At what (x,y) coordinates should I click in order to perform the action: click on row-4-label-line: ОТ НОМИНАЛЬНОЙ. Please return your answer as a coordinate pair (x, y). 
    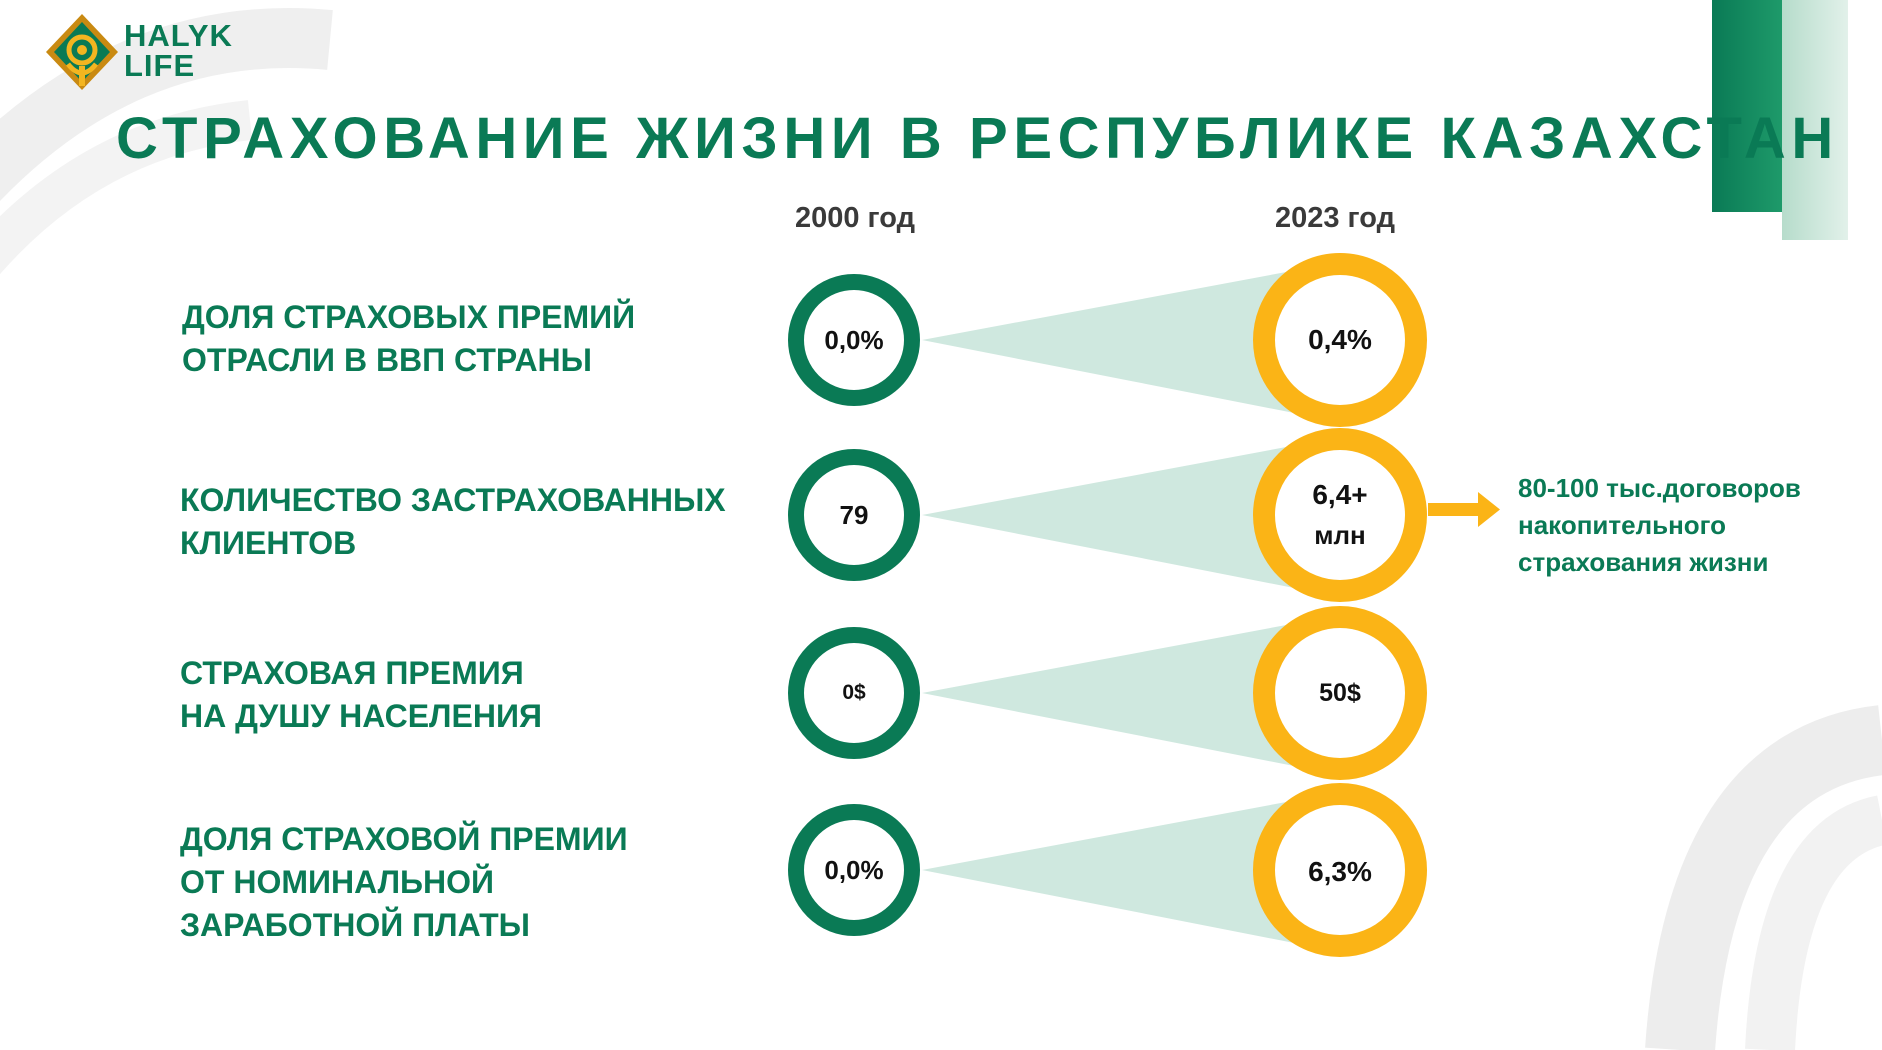
    Looking at the image, I should click on (337, 882).